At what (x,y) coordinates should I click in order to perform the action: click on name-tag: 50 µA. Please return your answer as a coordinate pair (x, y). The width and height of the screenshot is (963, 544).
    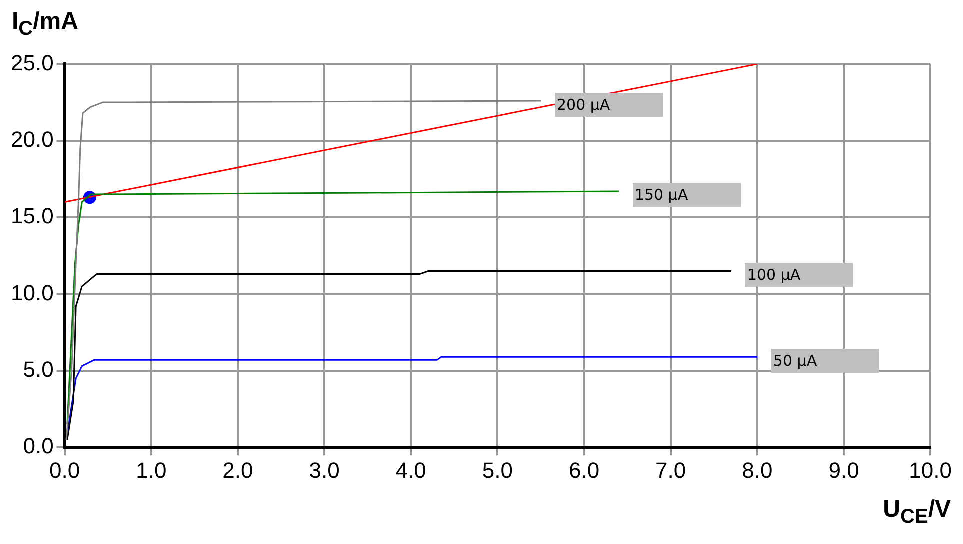
    Looking at the image, I should click on (825, 361).